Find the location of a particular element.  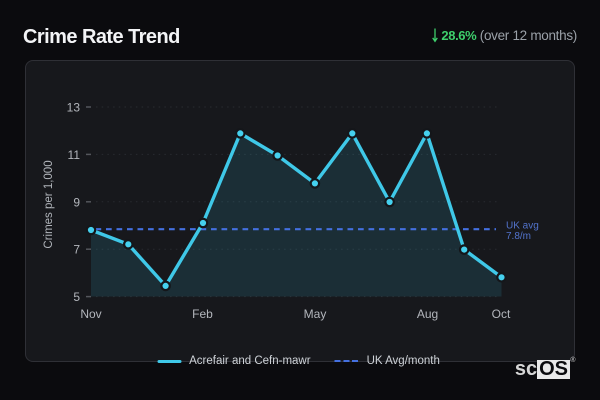

svg-text: 9 is located at coordinates (76, 202).